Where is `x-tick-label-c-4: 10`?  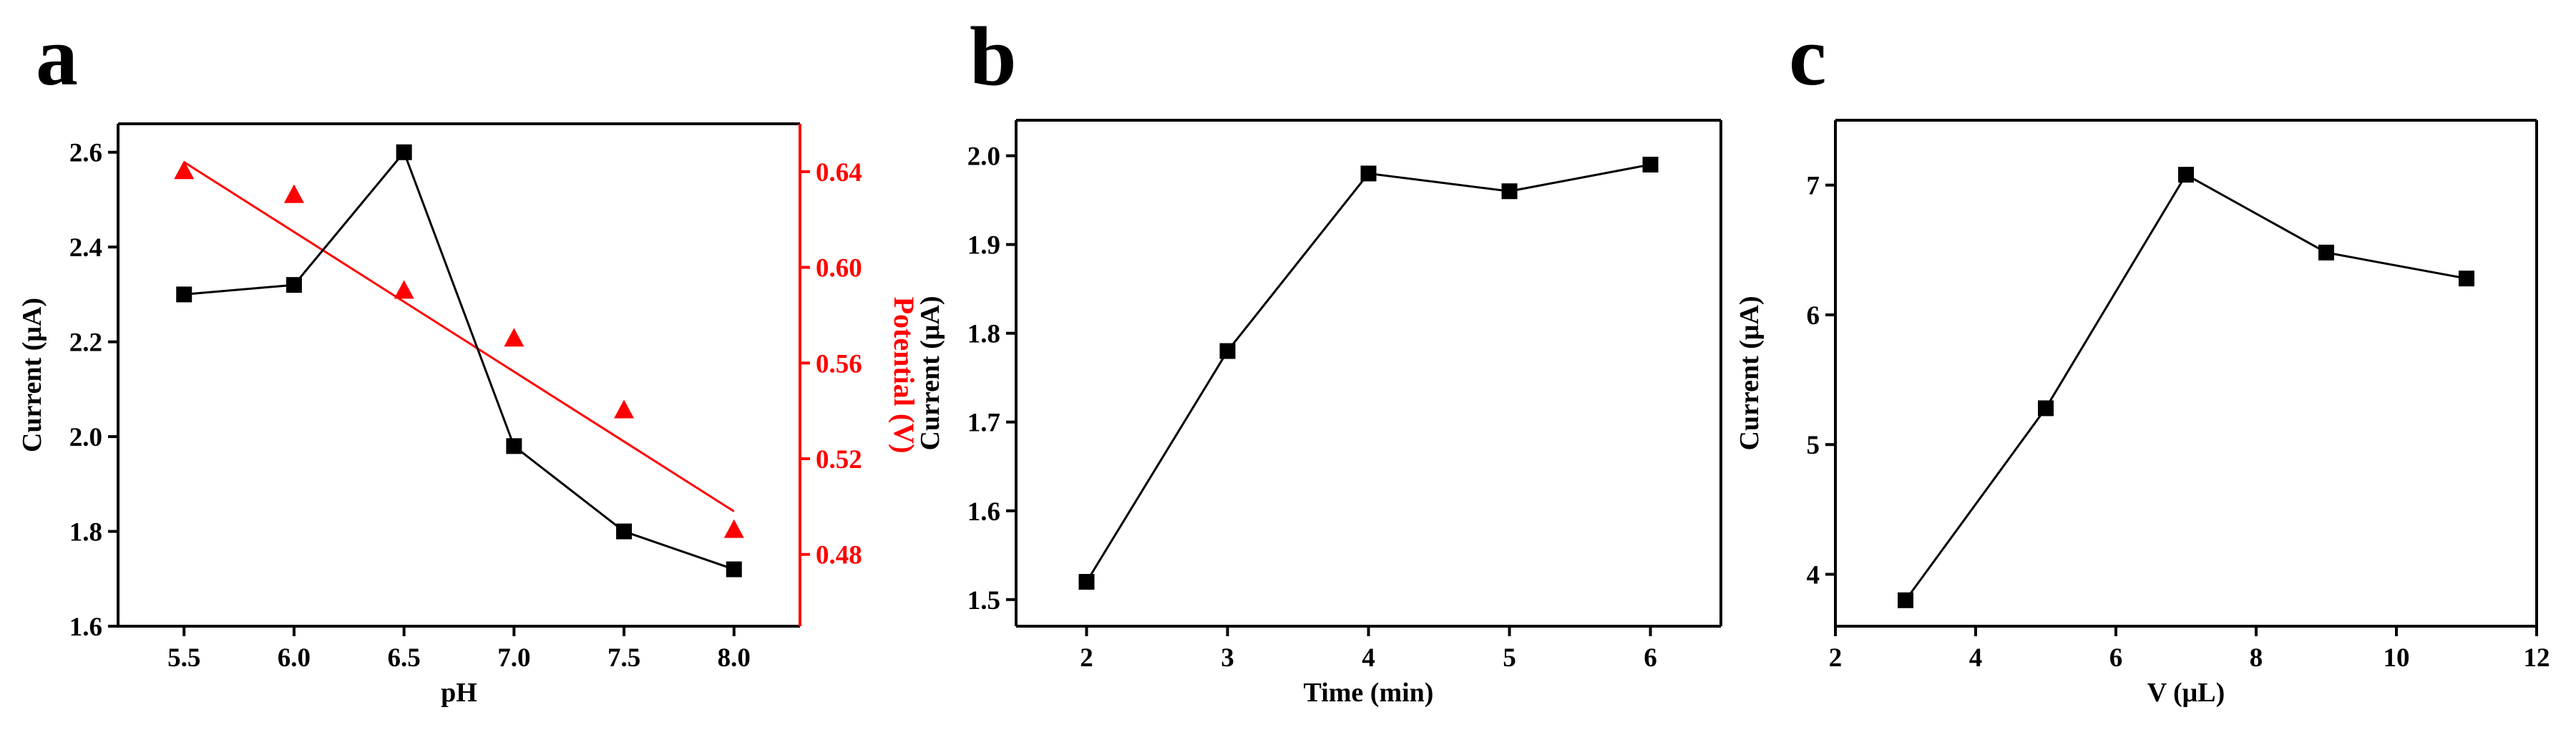 x-tick-label-c-4: 10 is located at coordinates (2397, 658).